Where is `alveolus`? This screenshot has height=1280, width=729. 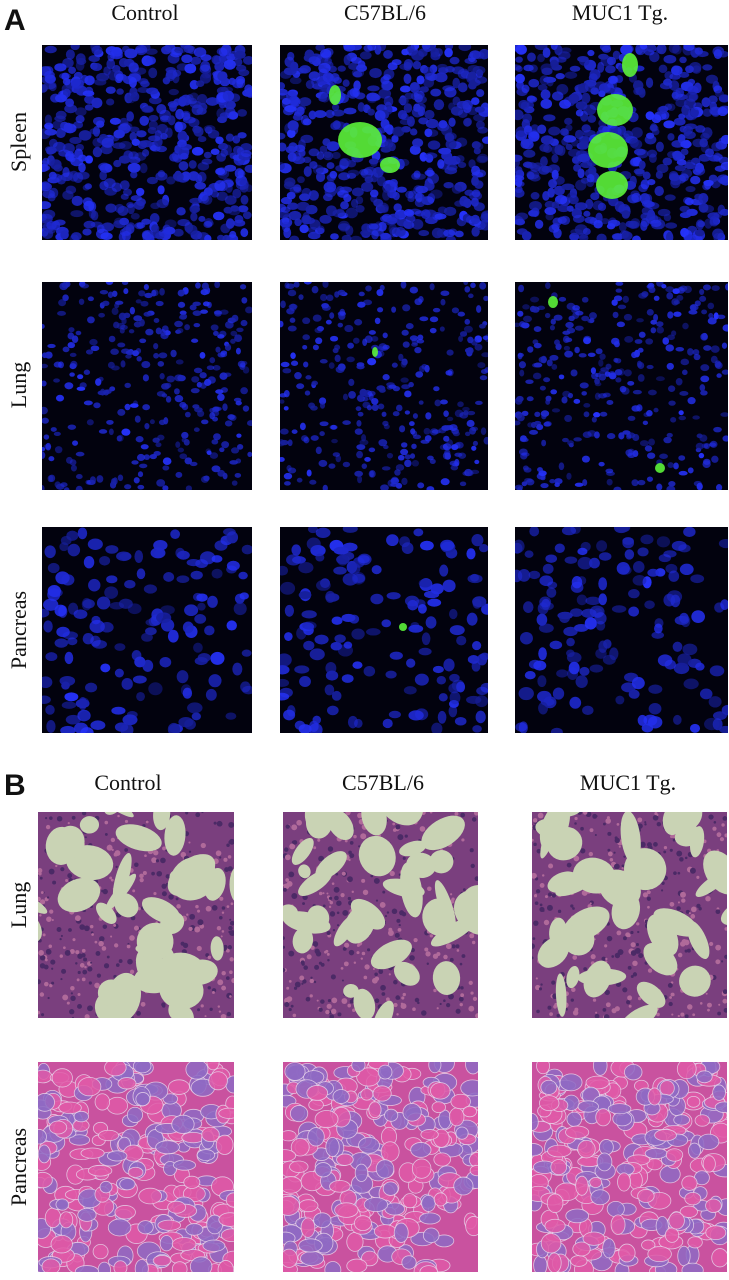
alveolus is located at coordinates (231, 885).